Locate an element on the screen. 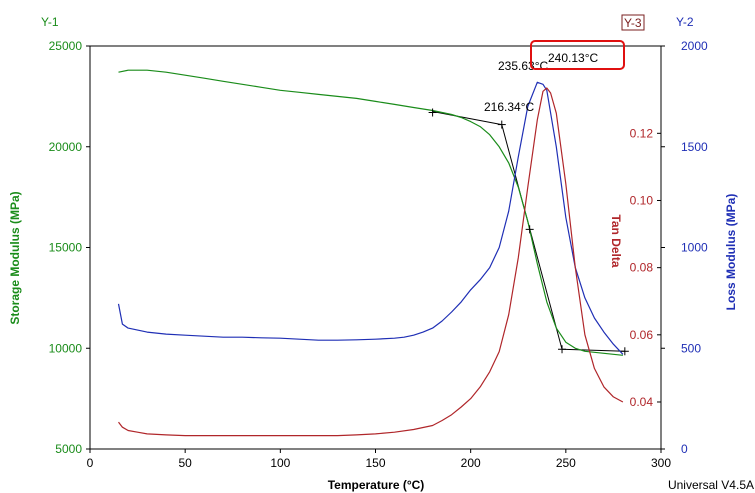 The height and width of the screenshot is (493, 755). annotation-tan-peak: 240.13°C is located at coordinates (573, 58).